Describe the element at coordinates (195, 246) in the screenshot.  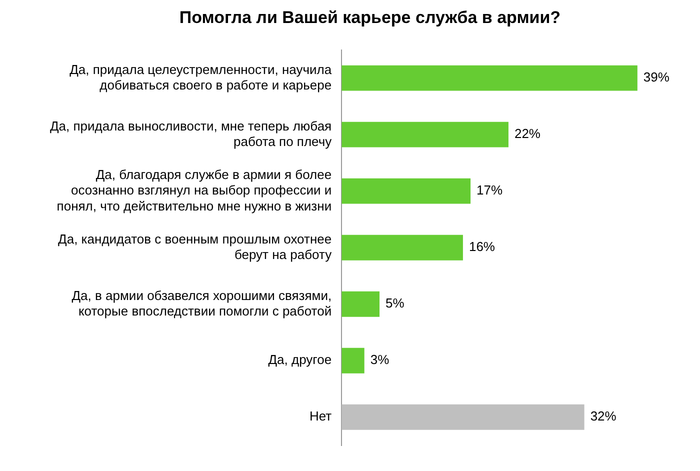
I see `y-tick-label: Да, кандидатов с военным прошлым охотнее берут на работу` at that location.